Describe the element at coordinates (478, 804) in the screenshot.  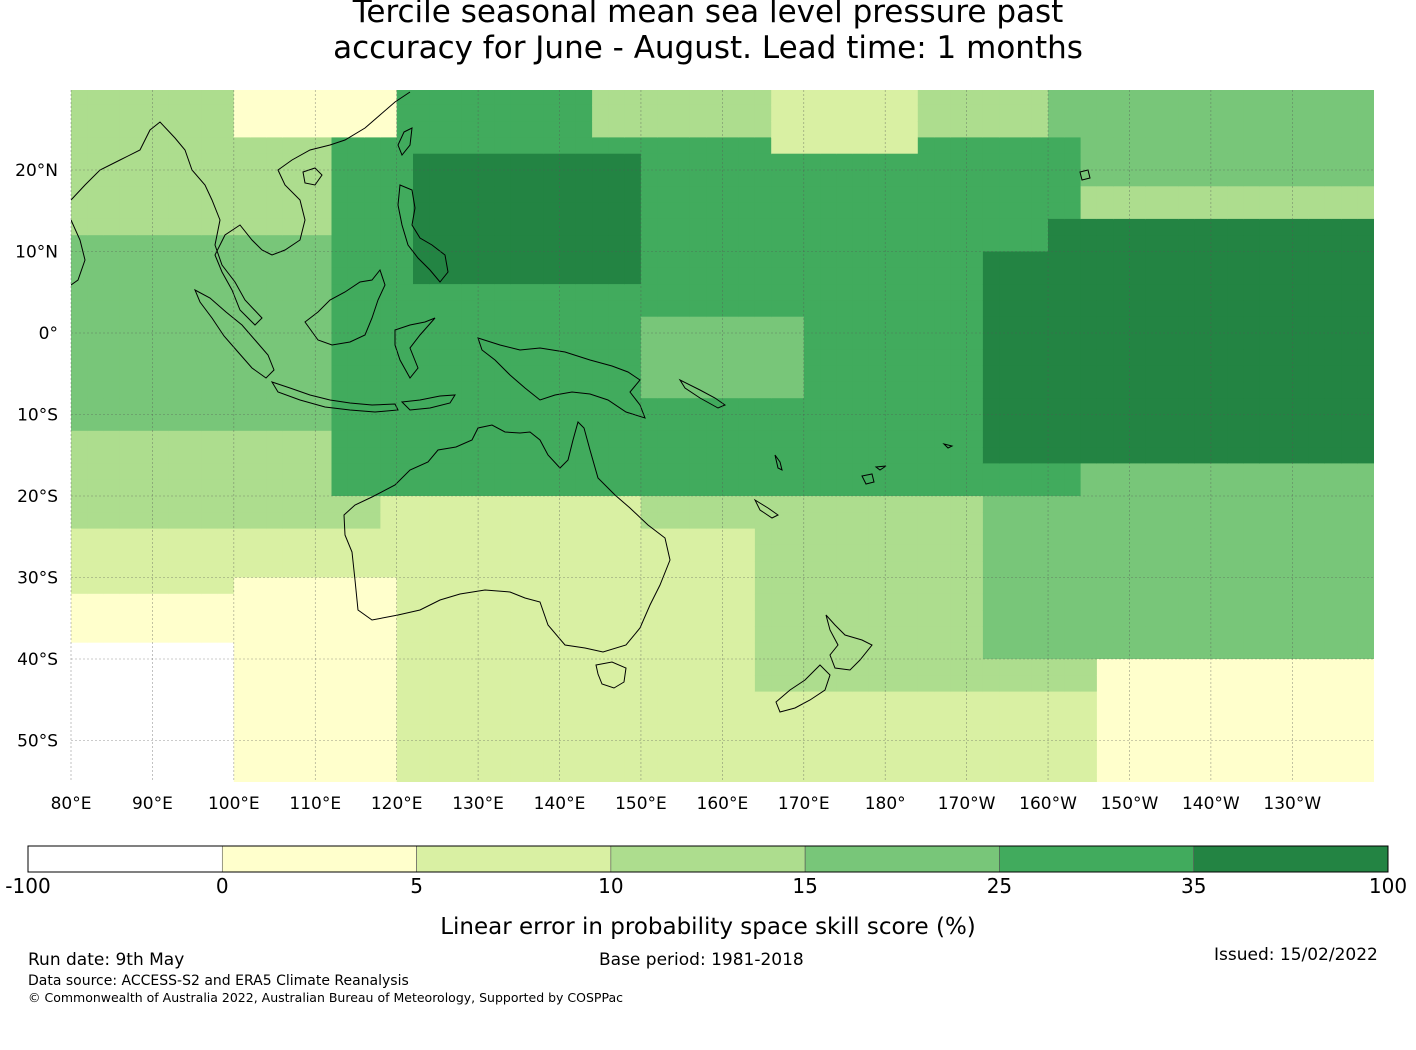
I see `longitude-label: 130°E` at that location.